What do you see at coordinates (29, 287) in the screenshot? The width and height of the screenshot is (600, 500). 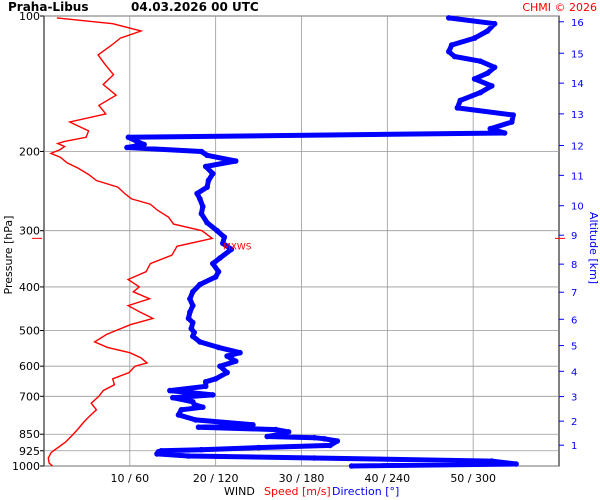 I see `pressure-tick-label: 400` at bounding box center [29, 287].